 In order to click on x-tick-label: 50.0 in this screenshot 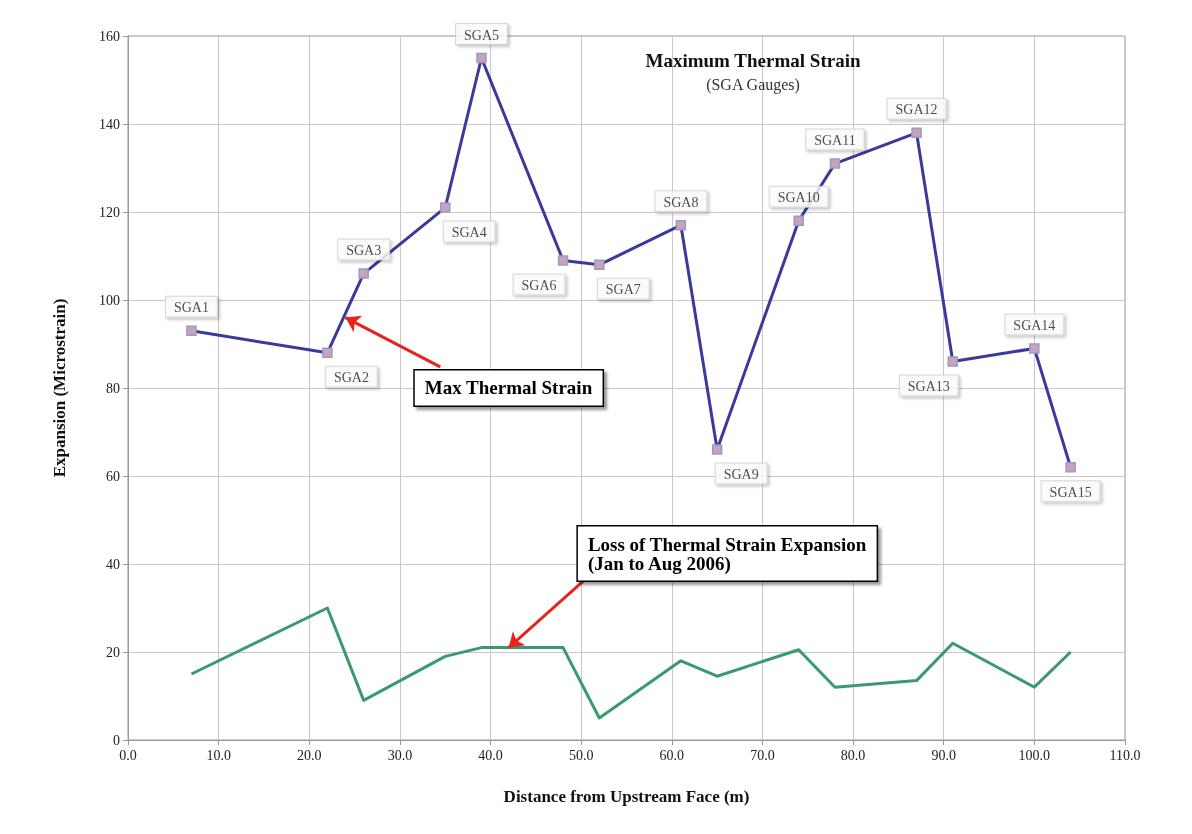, I will do `click(581, 755)`.